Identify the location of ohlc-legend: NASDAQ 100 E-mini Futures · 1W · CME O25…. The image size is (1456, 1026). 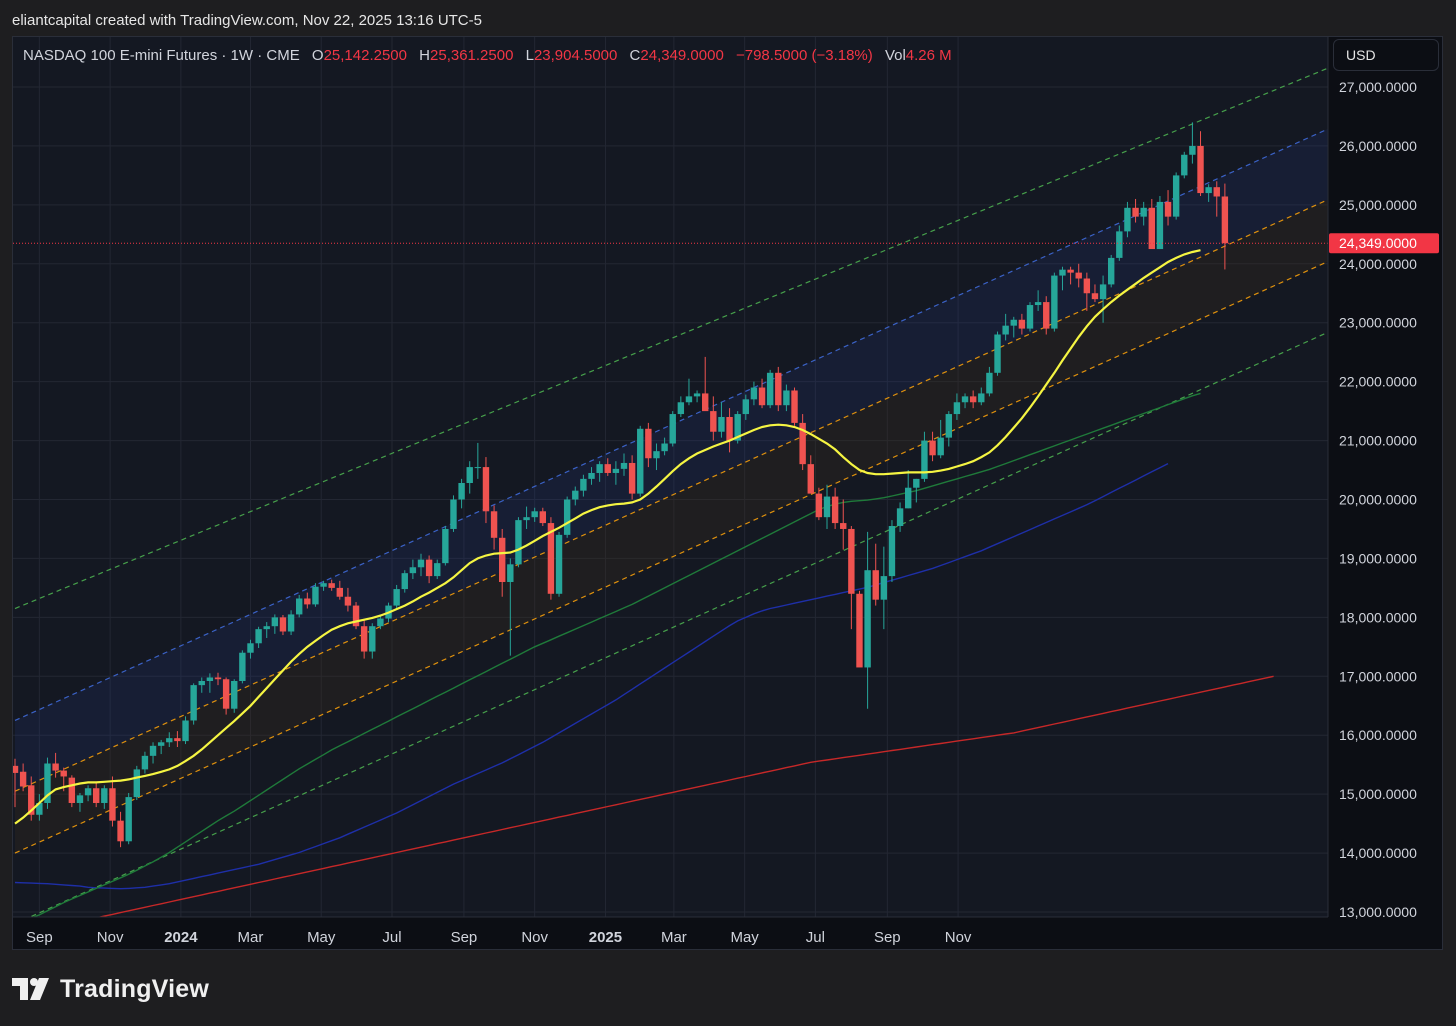
(487, 55).